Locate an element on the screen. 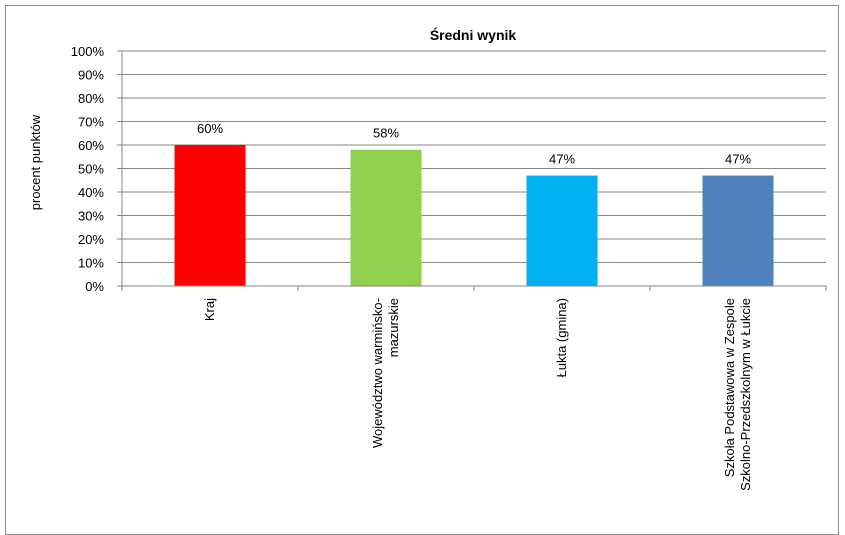  category-label-line: Kraj is located at coordinates (209, 309).